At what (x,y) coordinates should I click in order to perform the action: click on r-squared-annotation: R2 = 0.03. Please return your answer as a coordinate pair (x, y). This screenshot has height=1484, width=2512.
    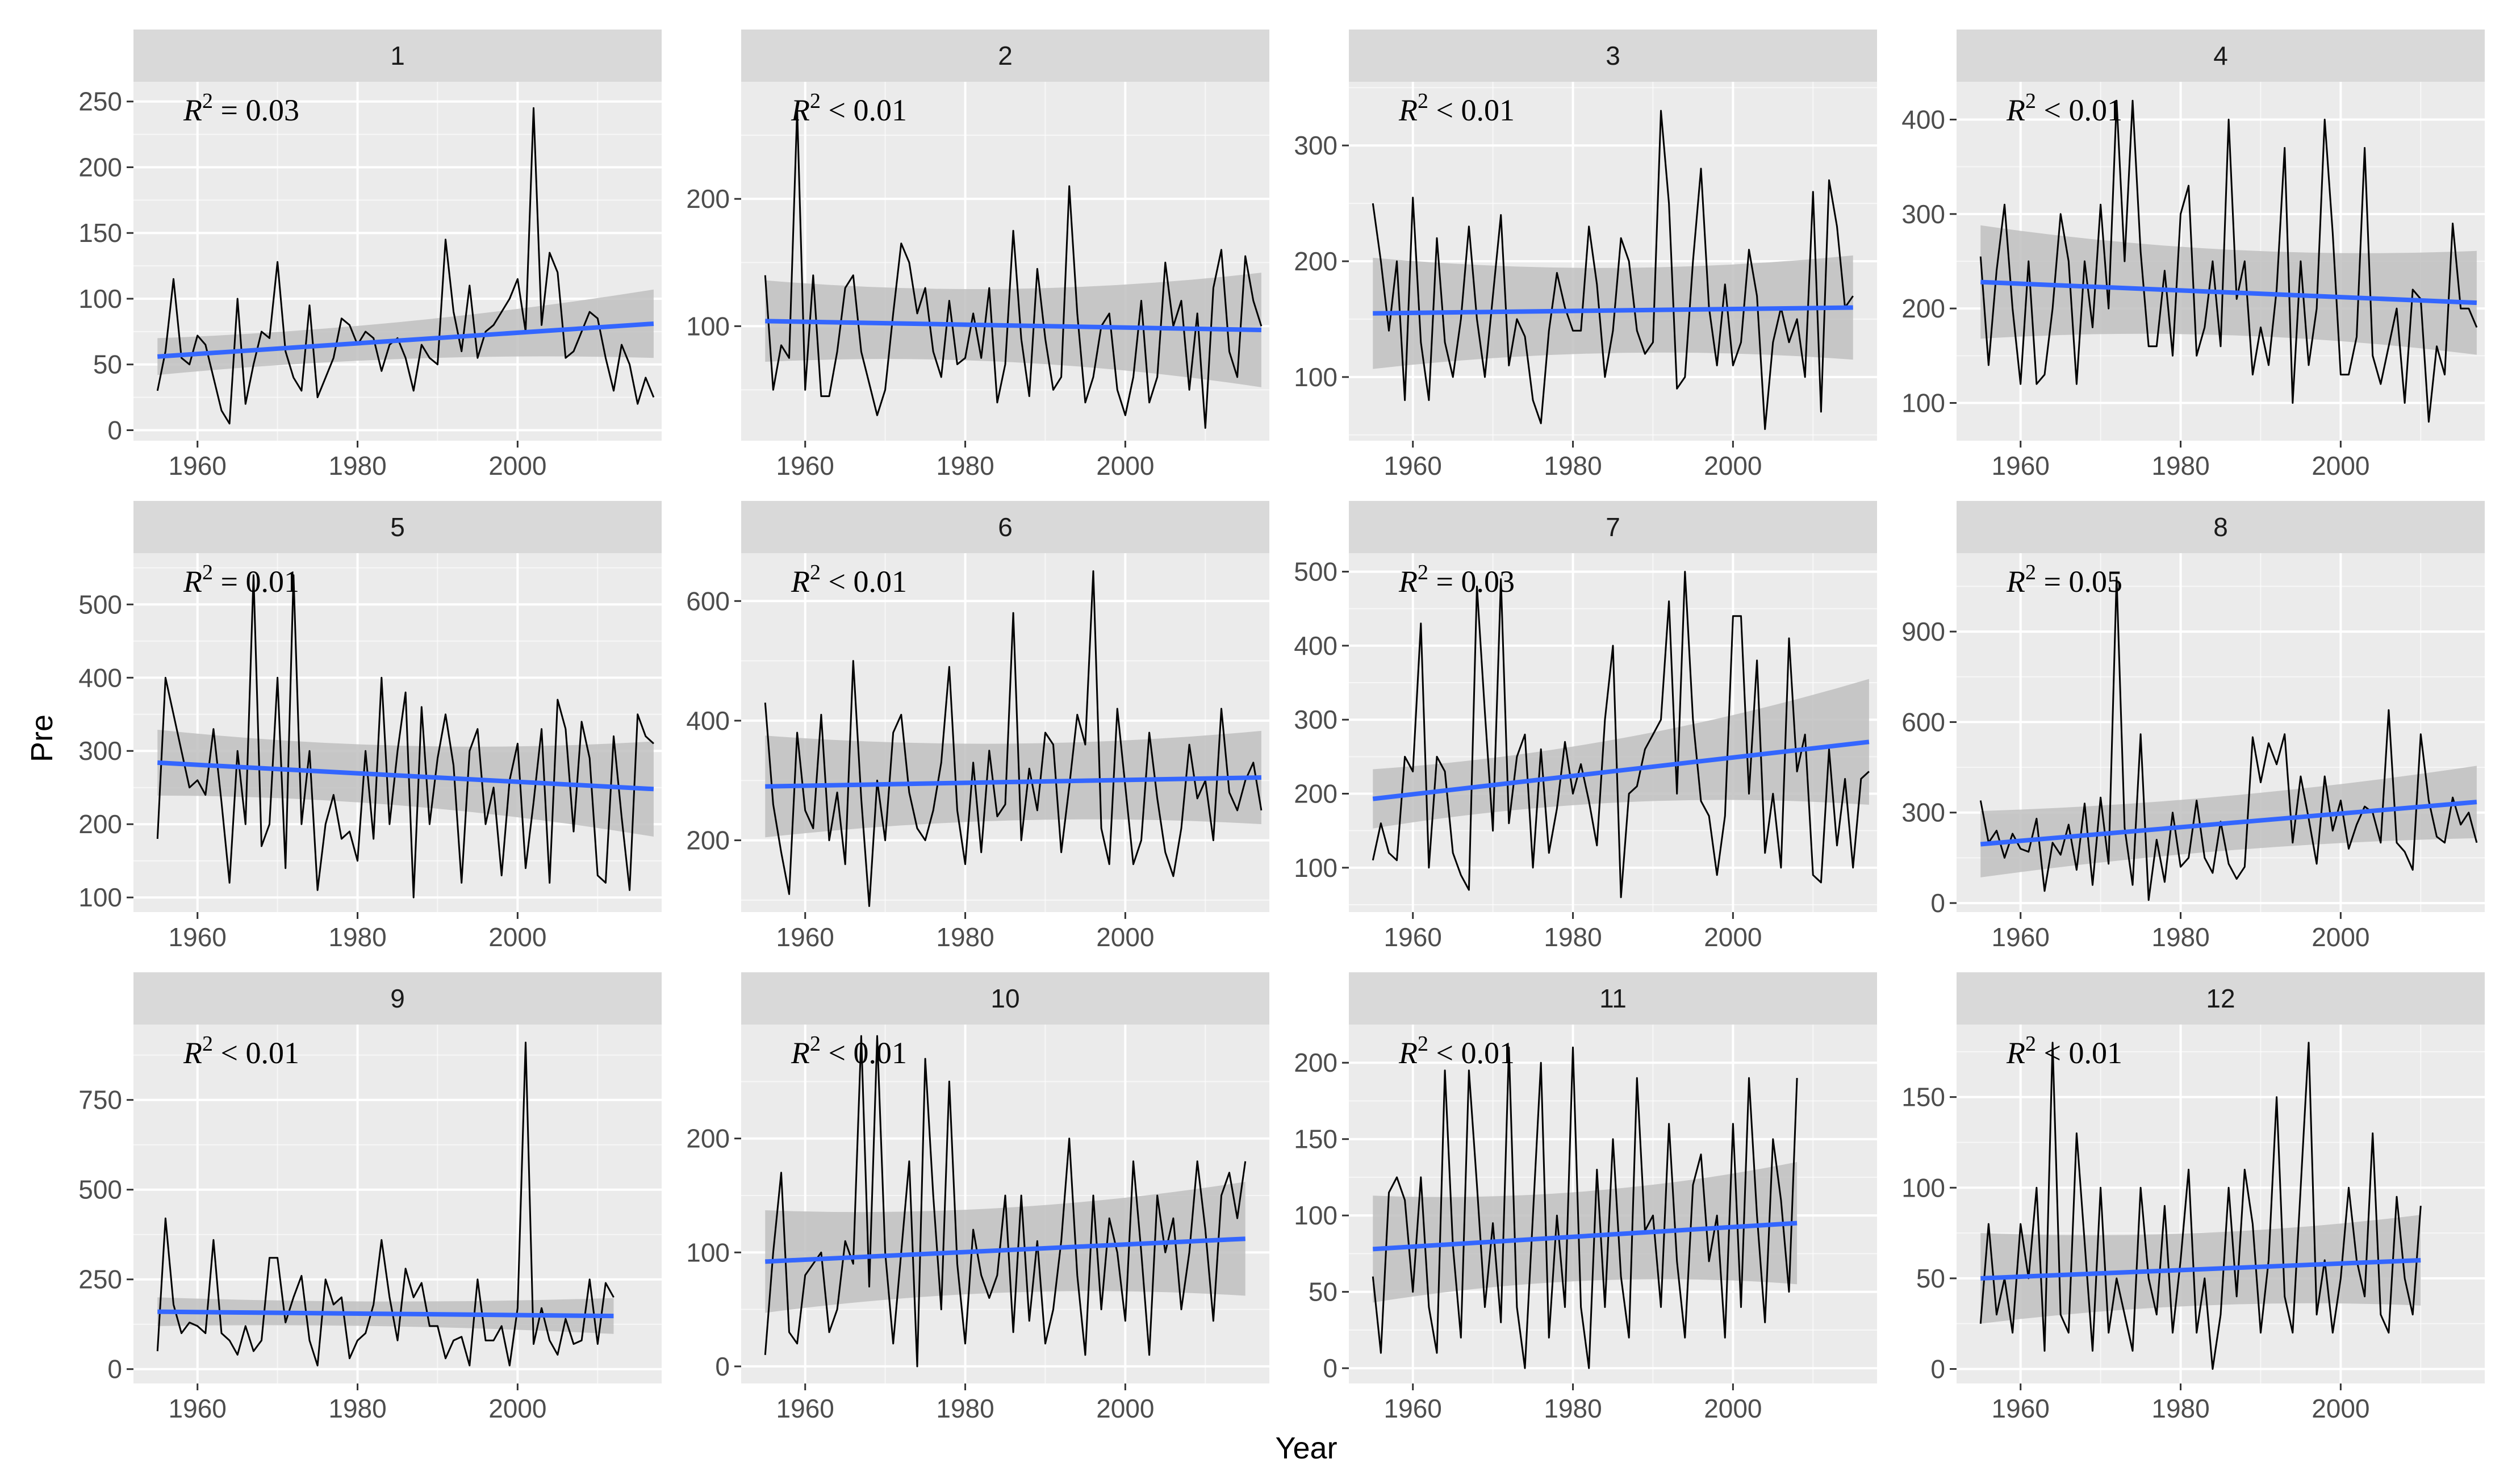
    Looking at the image, I should click on (241, 108).